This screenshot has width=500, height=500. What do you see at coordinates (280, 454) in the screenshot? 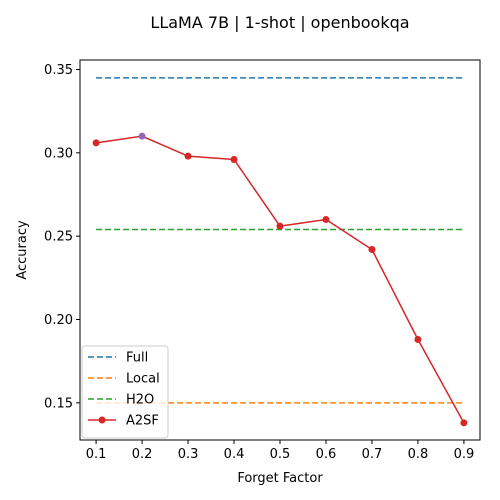
I see `x-tick-label: 0.5` at bounding box center [280, 454].